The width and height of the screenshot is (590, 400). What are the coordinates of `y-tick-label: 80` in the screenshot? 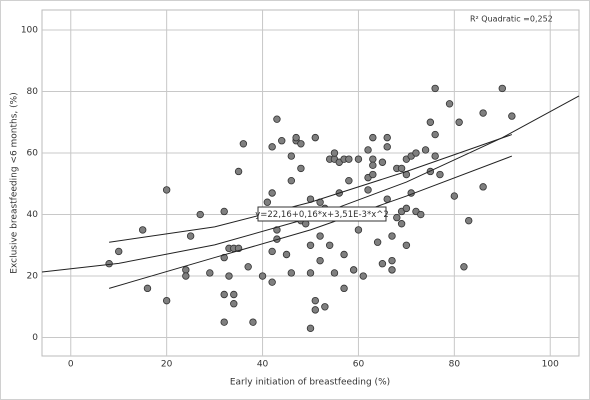 It's located at (33, 92).